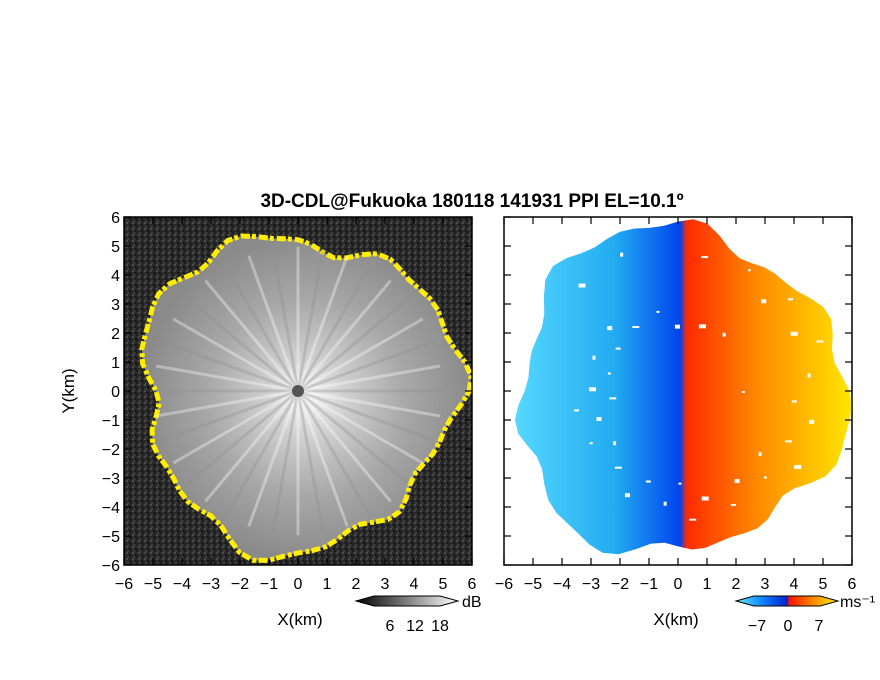 The height and width of the screenshot is (680, 880). What do you see at coordinates (819, 626) in the screenshot?
I see `velocity-colorbar-tick: 7` at bounding box center [819, 626].